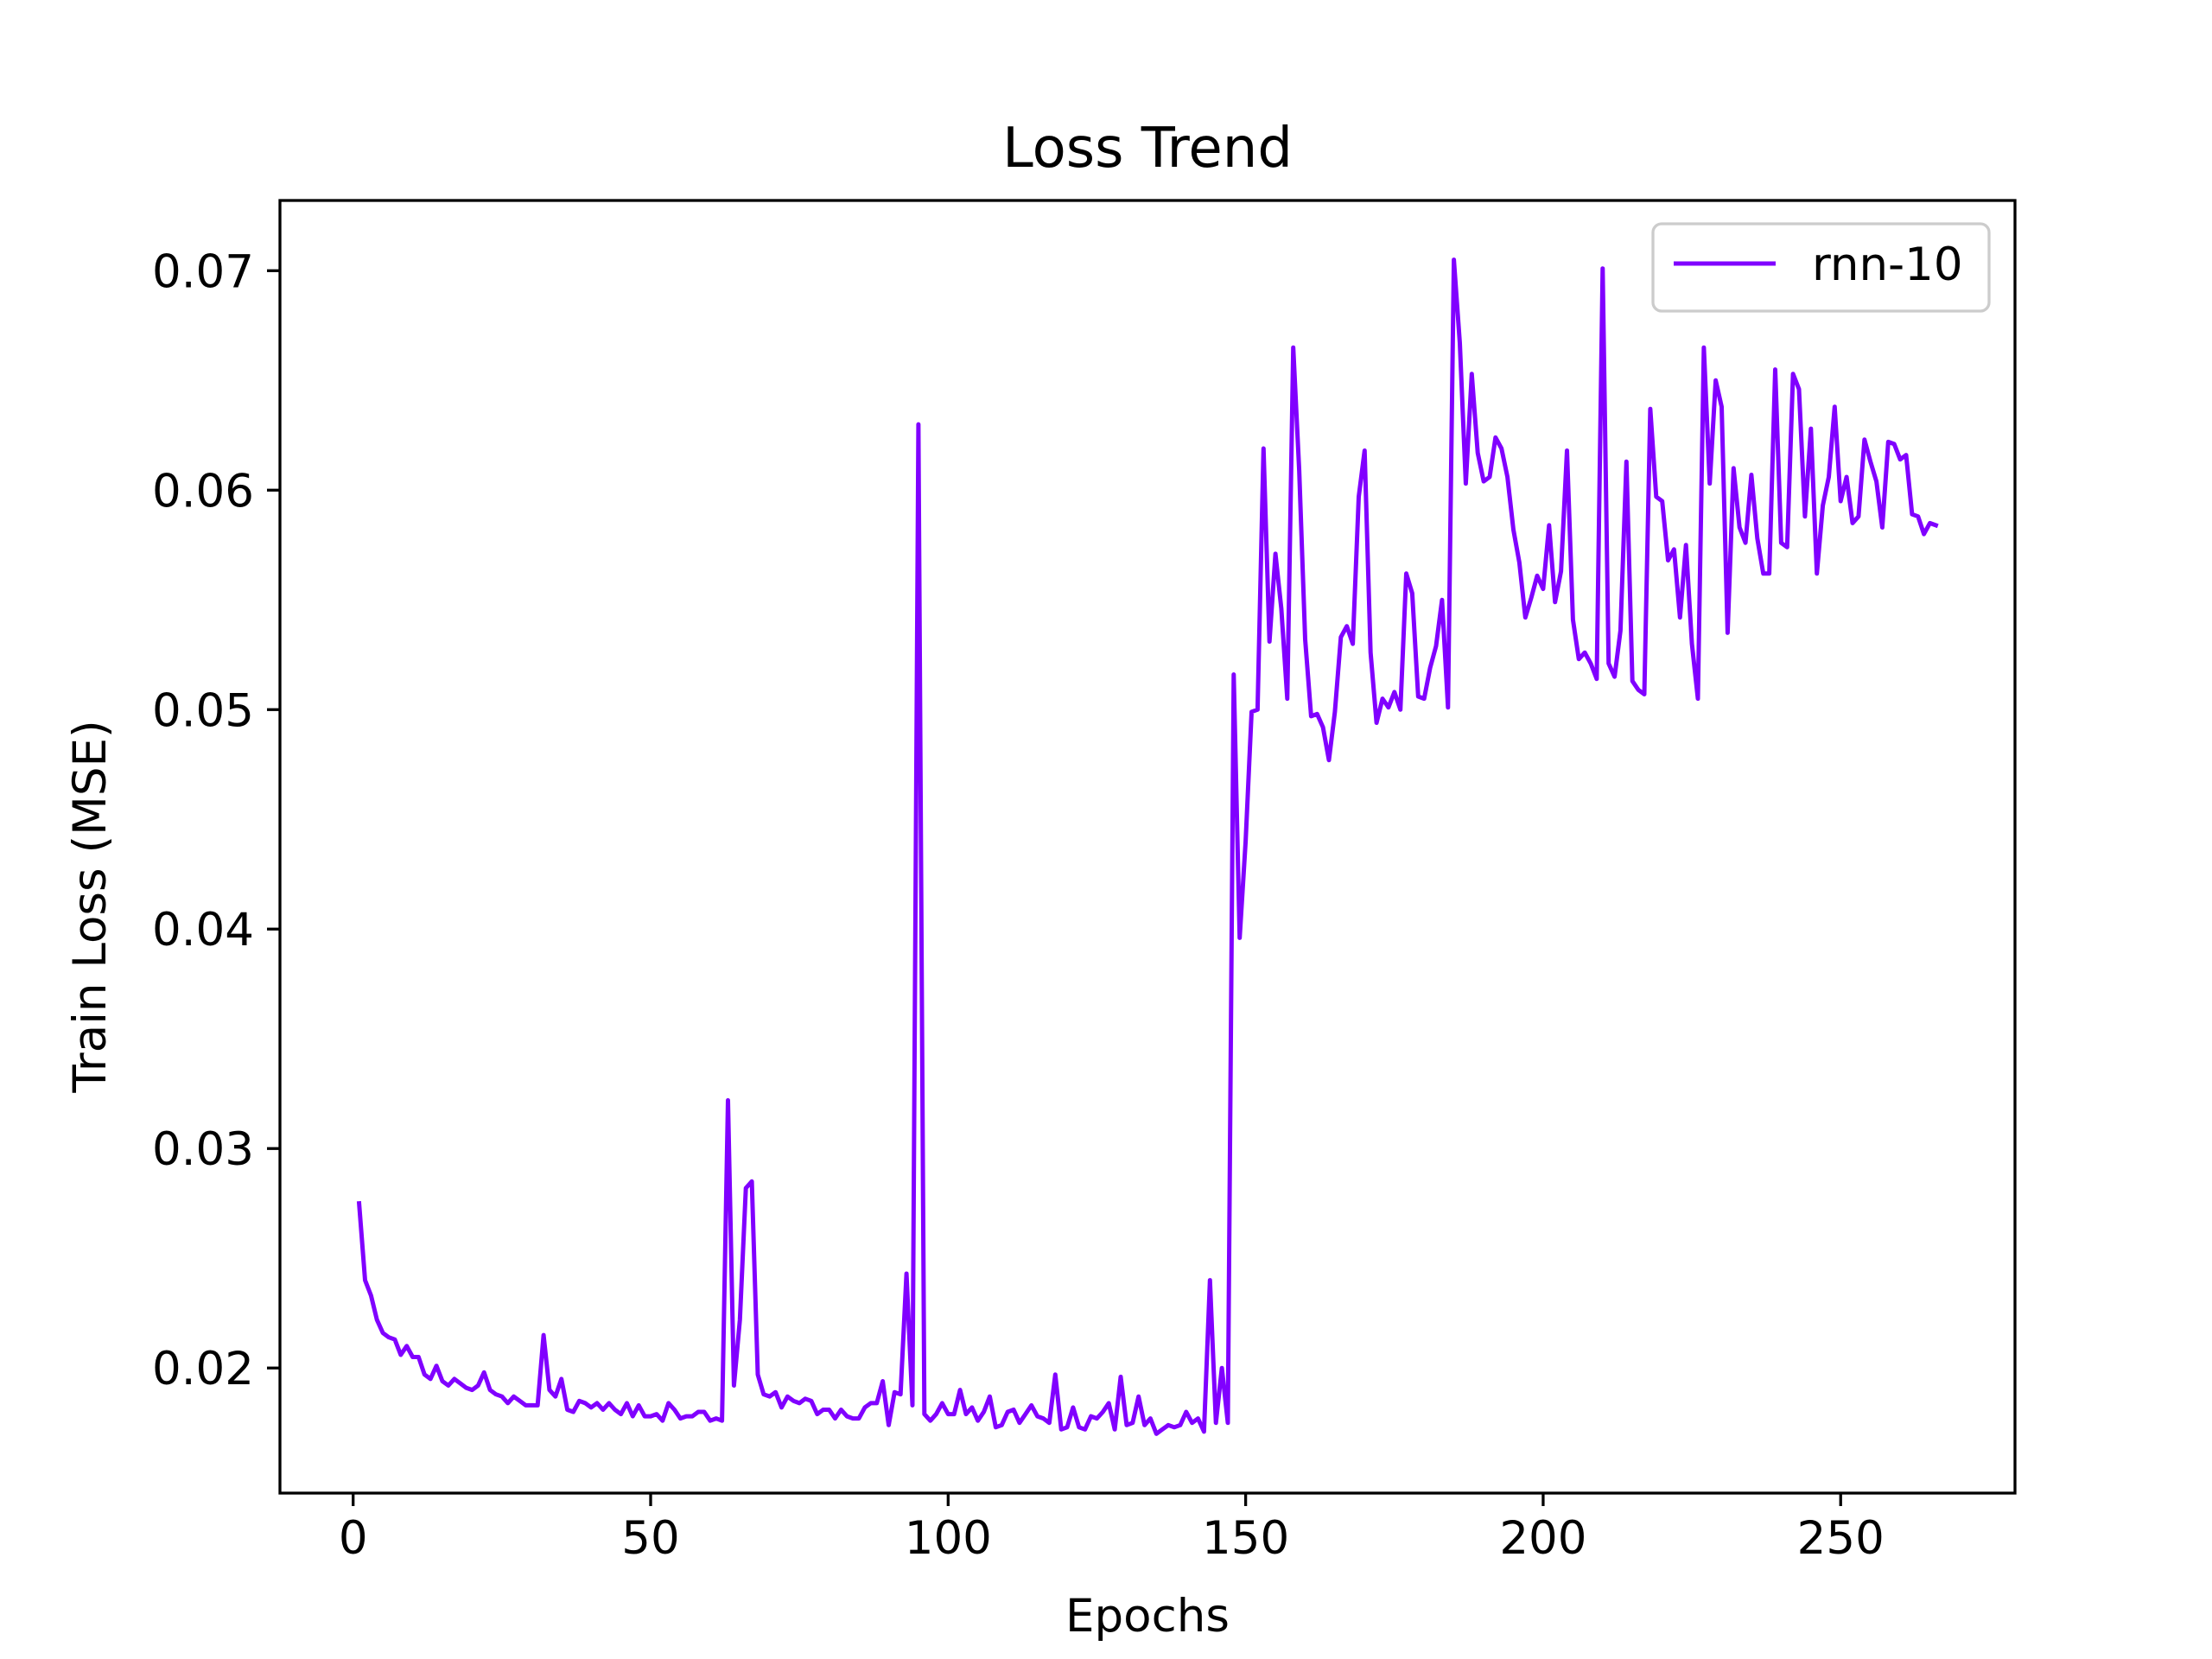 This screenshot has height=1659, width=2212. I want to click on y-tick-label: 0.03, so click(203, 1149).